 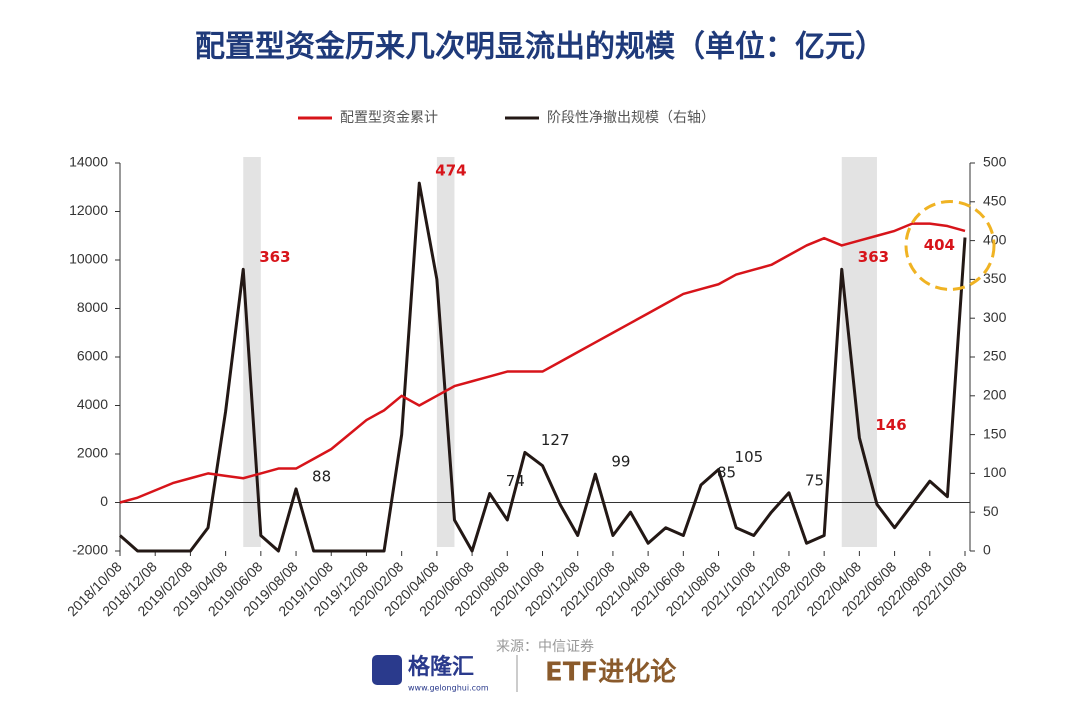 I want to click on y-tick-label: 6000, so click(x=92, y=356).